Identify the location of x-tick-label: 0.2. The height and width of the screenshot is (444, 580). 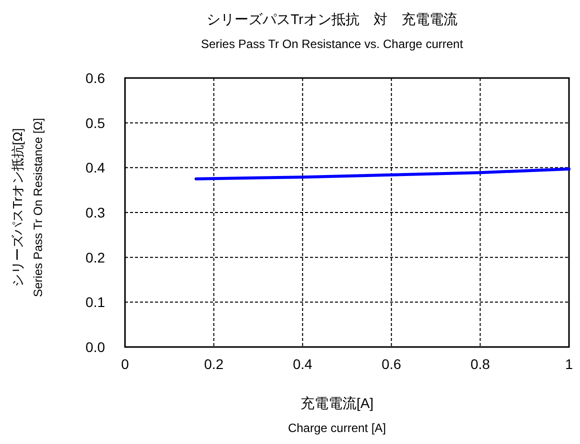
(214, 364).